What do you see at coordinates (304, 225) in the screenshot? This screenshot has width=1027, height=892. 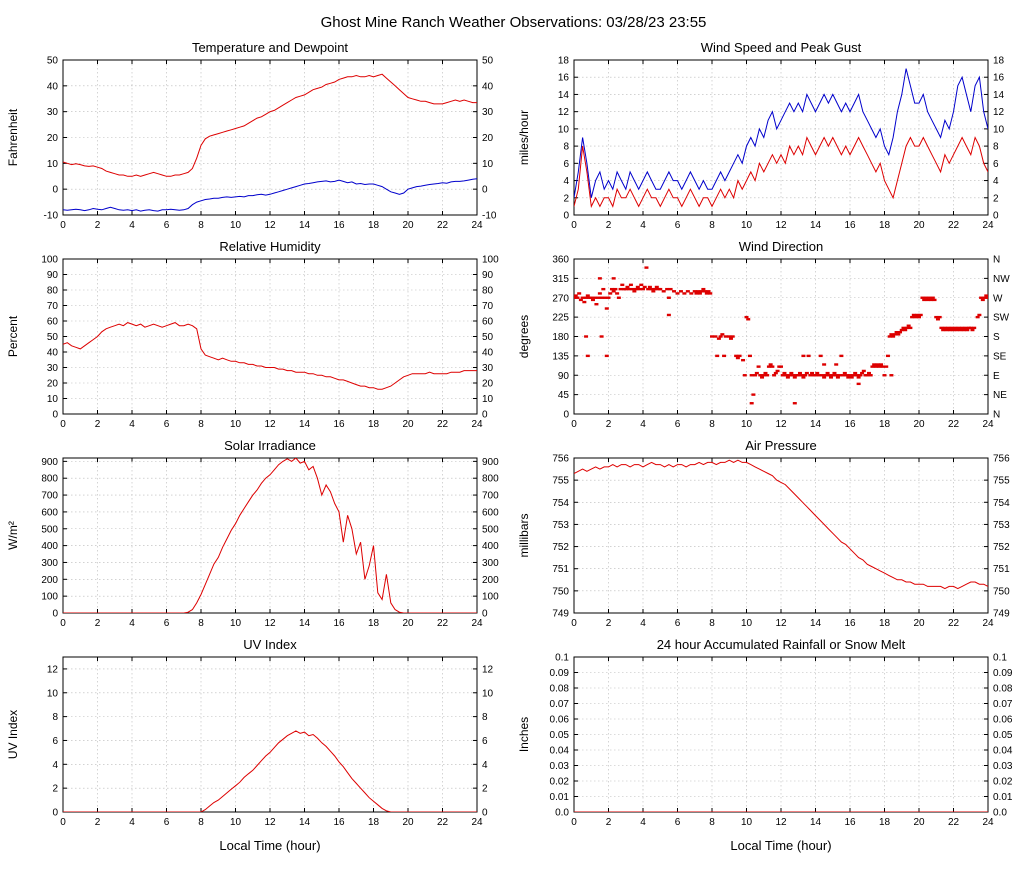 I see `x-tick-label: 14` at bounding box center [304, 225].